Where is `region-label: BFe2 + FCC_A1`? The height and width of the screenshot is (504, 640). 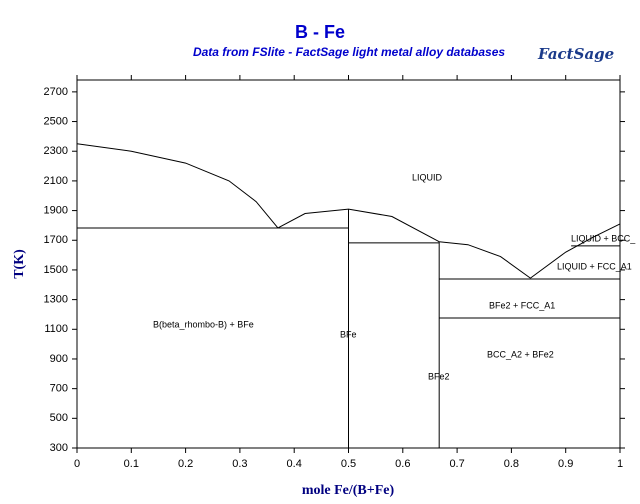
region-label: BFe2 + FCC_A1 is located at coordinates (522, 305).